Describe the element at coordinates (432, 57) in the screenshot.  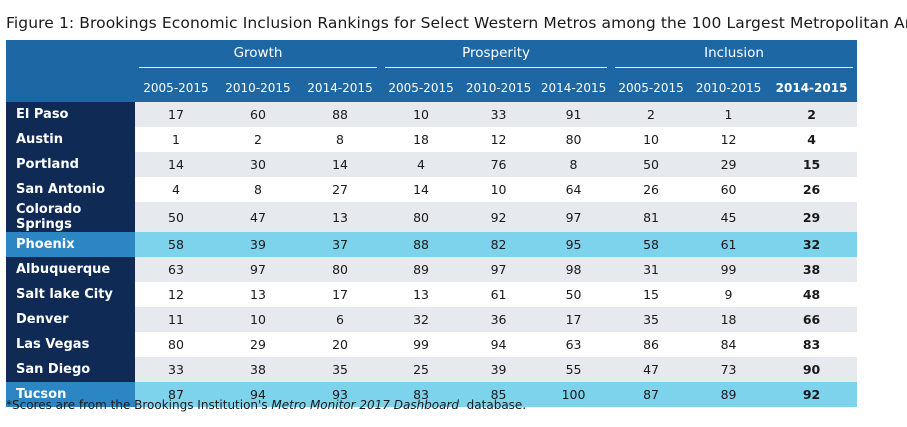
I see `group-header-row: Growth Prosperity Inclusion` at that location.